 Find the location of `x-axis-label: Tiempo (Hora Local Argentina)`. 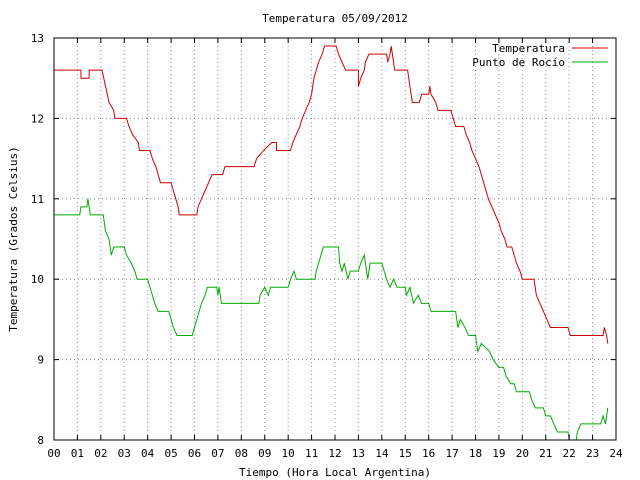

x-axis-label: Tiempo (Hora Local Argentina) is located at coordinates (335, 472).